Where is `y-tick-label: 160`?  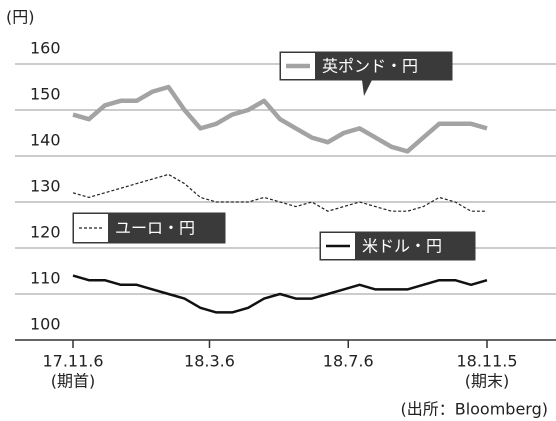 y-tick-label: 160 is located at coordinates (45, 48).